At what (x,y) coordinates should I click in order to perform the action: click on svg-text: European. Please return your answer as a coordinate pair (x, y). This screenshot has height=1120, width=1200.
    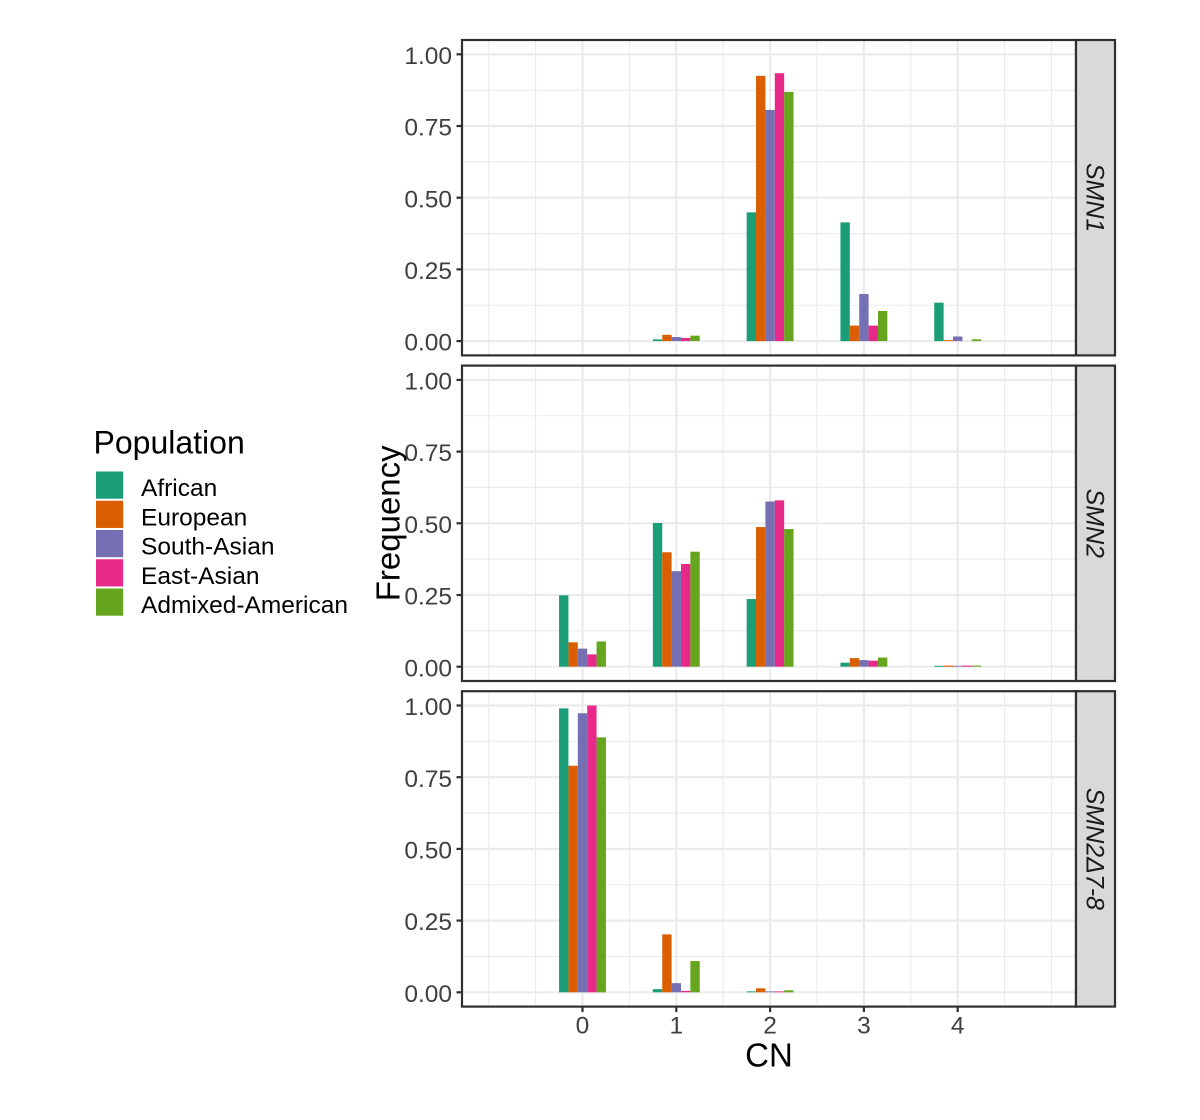
    Looking at the image, I should click on (194, 517).